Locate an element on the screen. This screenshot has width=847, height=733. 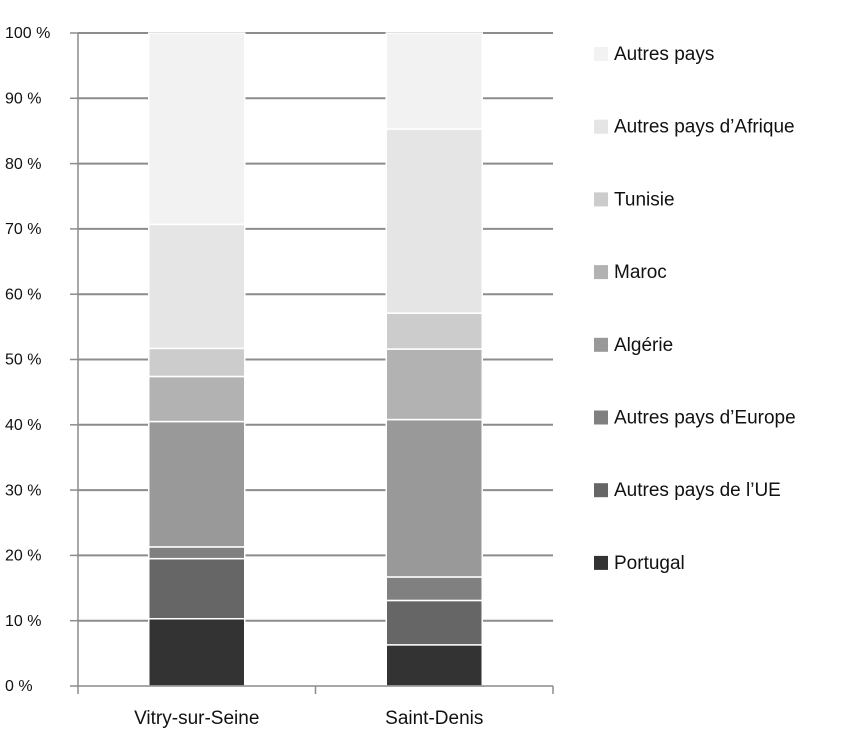
legend-label: Autres pays de l’UE is located at coordinates (697, 490).